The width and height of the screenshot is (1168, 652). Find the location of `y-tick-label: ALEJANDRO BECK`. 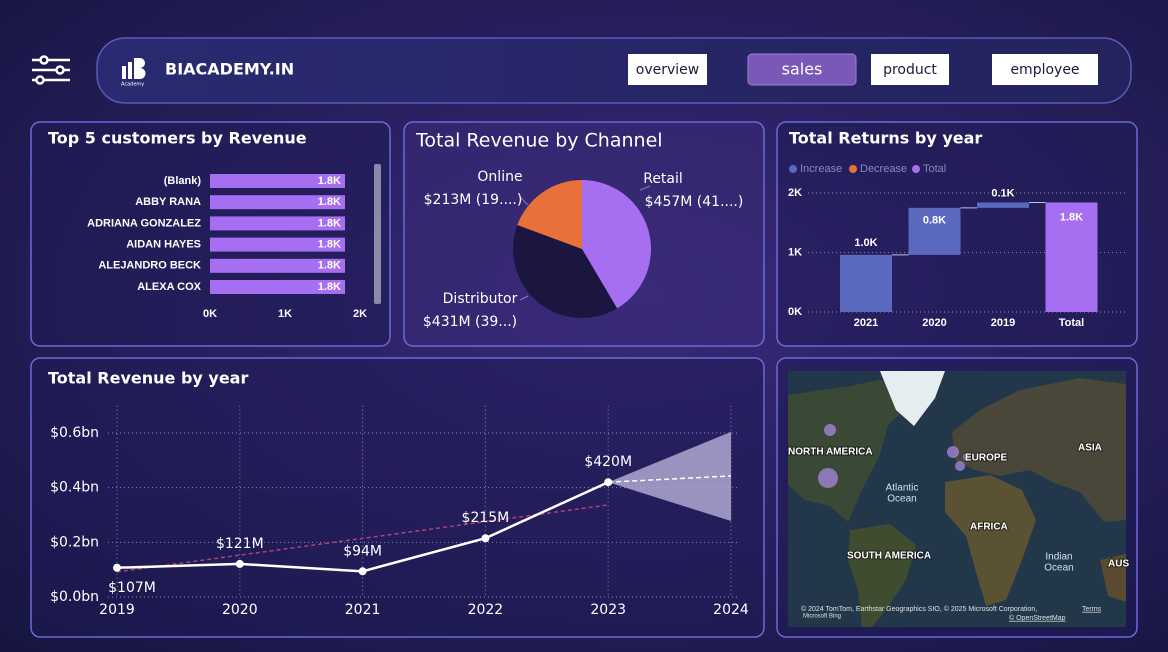

y-tick-label: ALEJANDRO BECK is located at coordinates (149, 266).